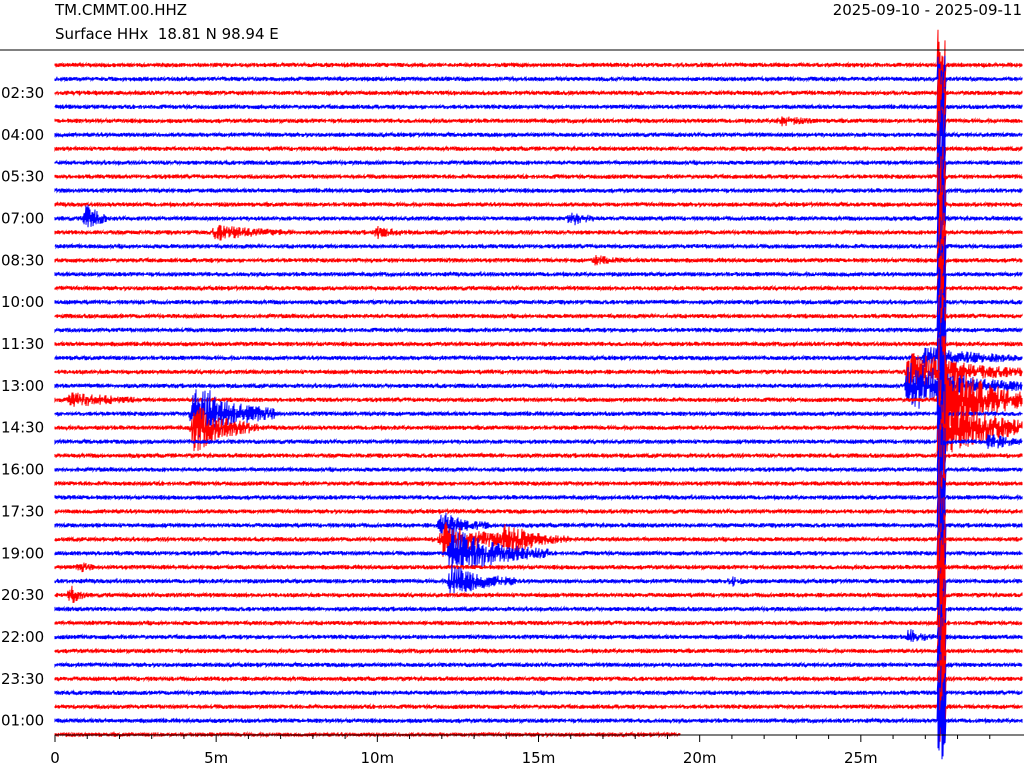 The width and height of the screenshot is (1024, 768). What do you see at coordinates (55, 758) in the screenshot?
I see `x-tick-label: 0` at bounding box center [55, 758].